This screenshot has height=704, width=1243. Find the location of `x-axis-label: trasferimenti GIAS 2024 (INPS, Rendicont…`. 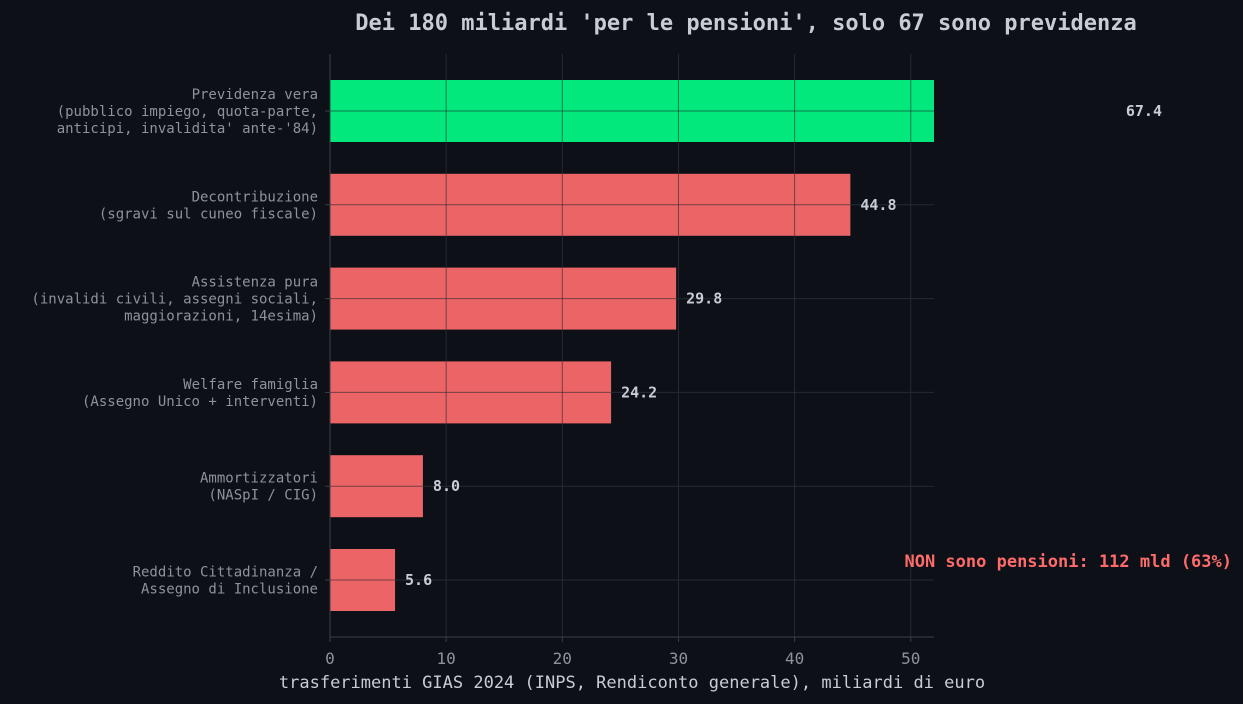

x-axis-label: trasferimenti GIAS 2024 (INPS, Rendicont… is located at coordinates (632, 683).